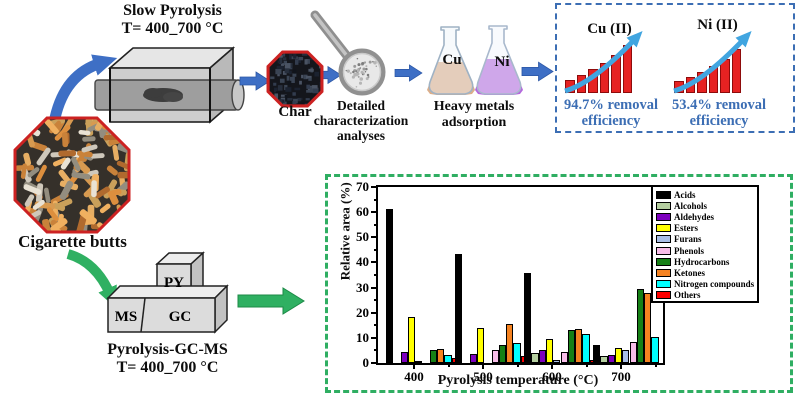  What do you see at coordinates (366, 362) in the screenshot?
I see `y-tick-label: 0` at bounding box center [366, 362].